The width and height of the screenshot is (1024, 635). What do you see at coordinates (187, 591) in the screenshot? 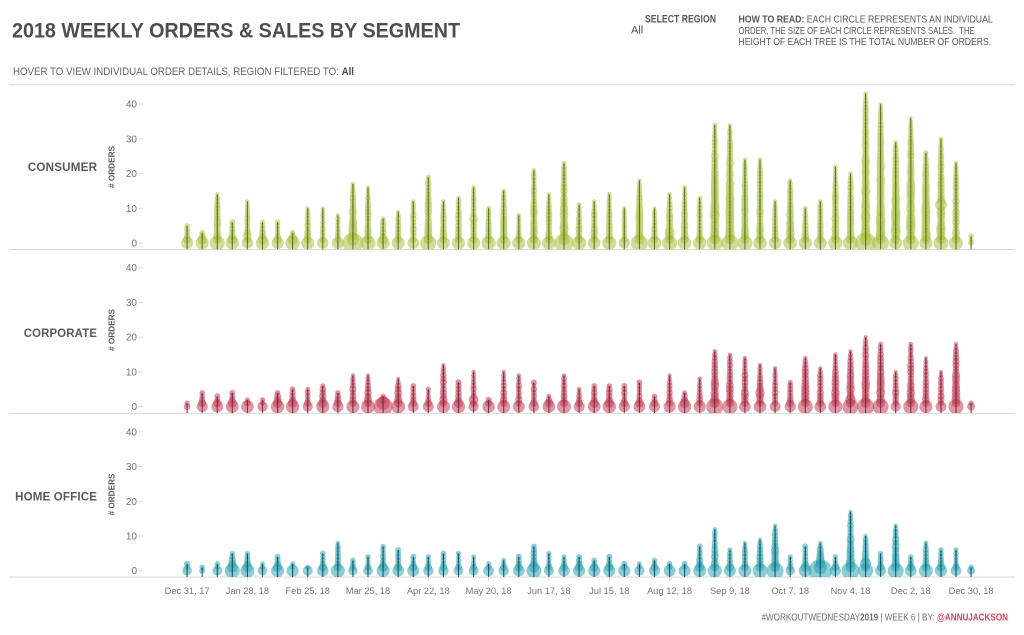
I see `svg-text: Dec 31, 17` at bounding box center [187, 591].